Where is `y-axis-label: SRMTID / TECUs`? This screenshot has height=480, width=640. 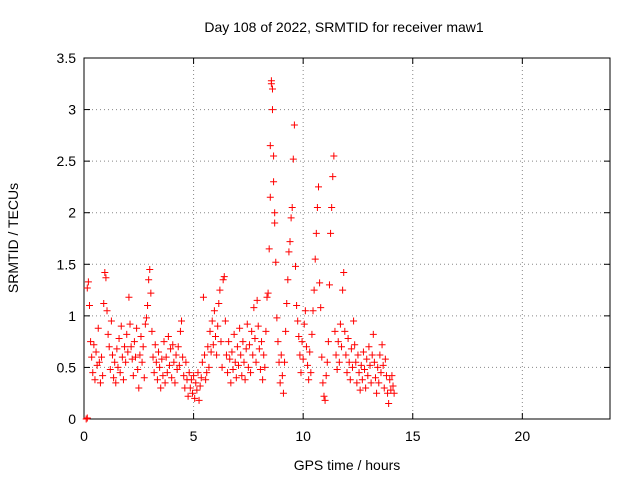 y-axis-label: SRMTID / TECUs is located at coordinates (13, 238).